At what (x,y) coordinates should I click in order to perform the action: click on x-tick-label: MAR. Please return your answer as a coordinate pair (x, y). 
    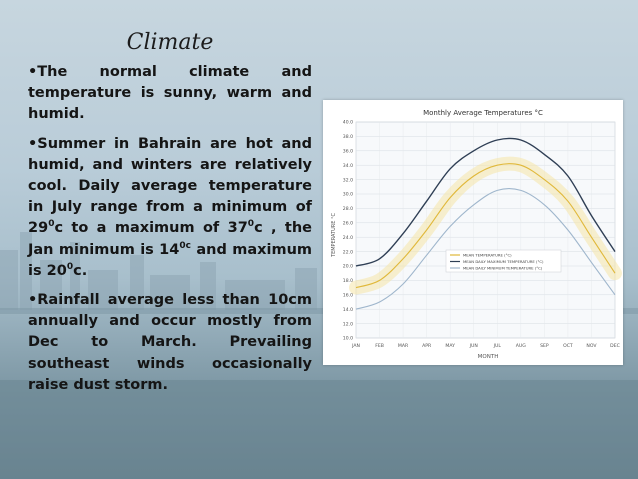
    Looking at the image, I should click on (403, 346).